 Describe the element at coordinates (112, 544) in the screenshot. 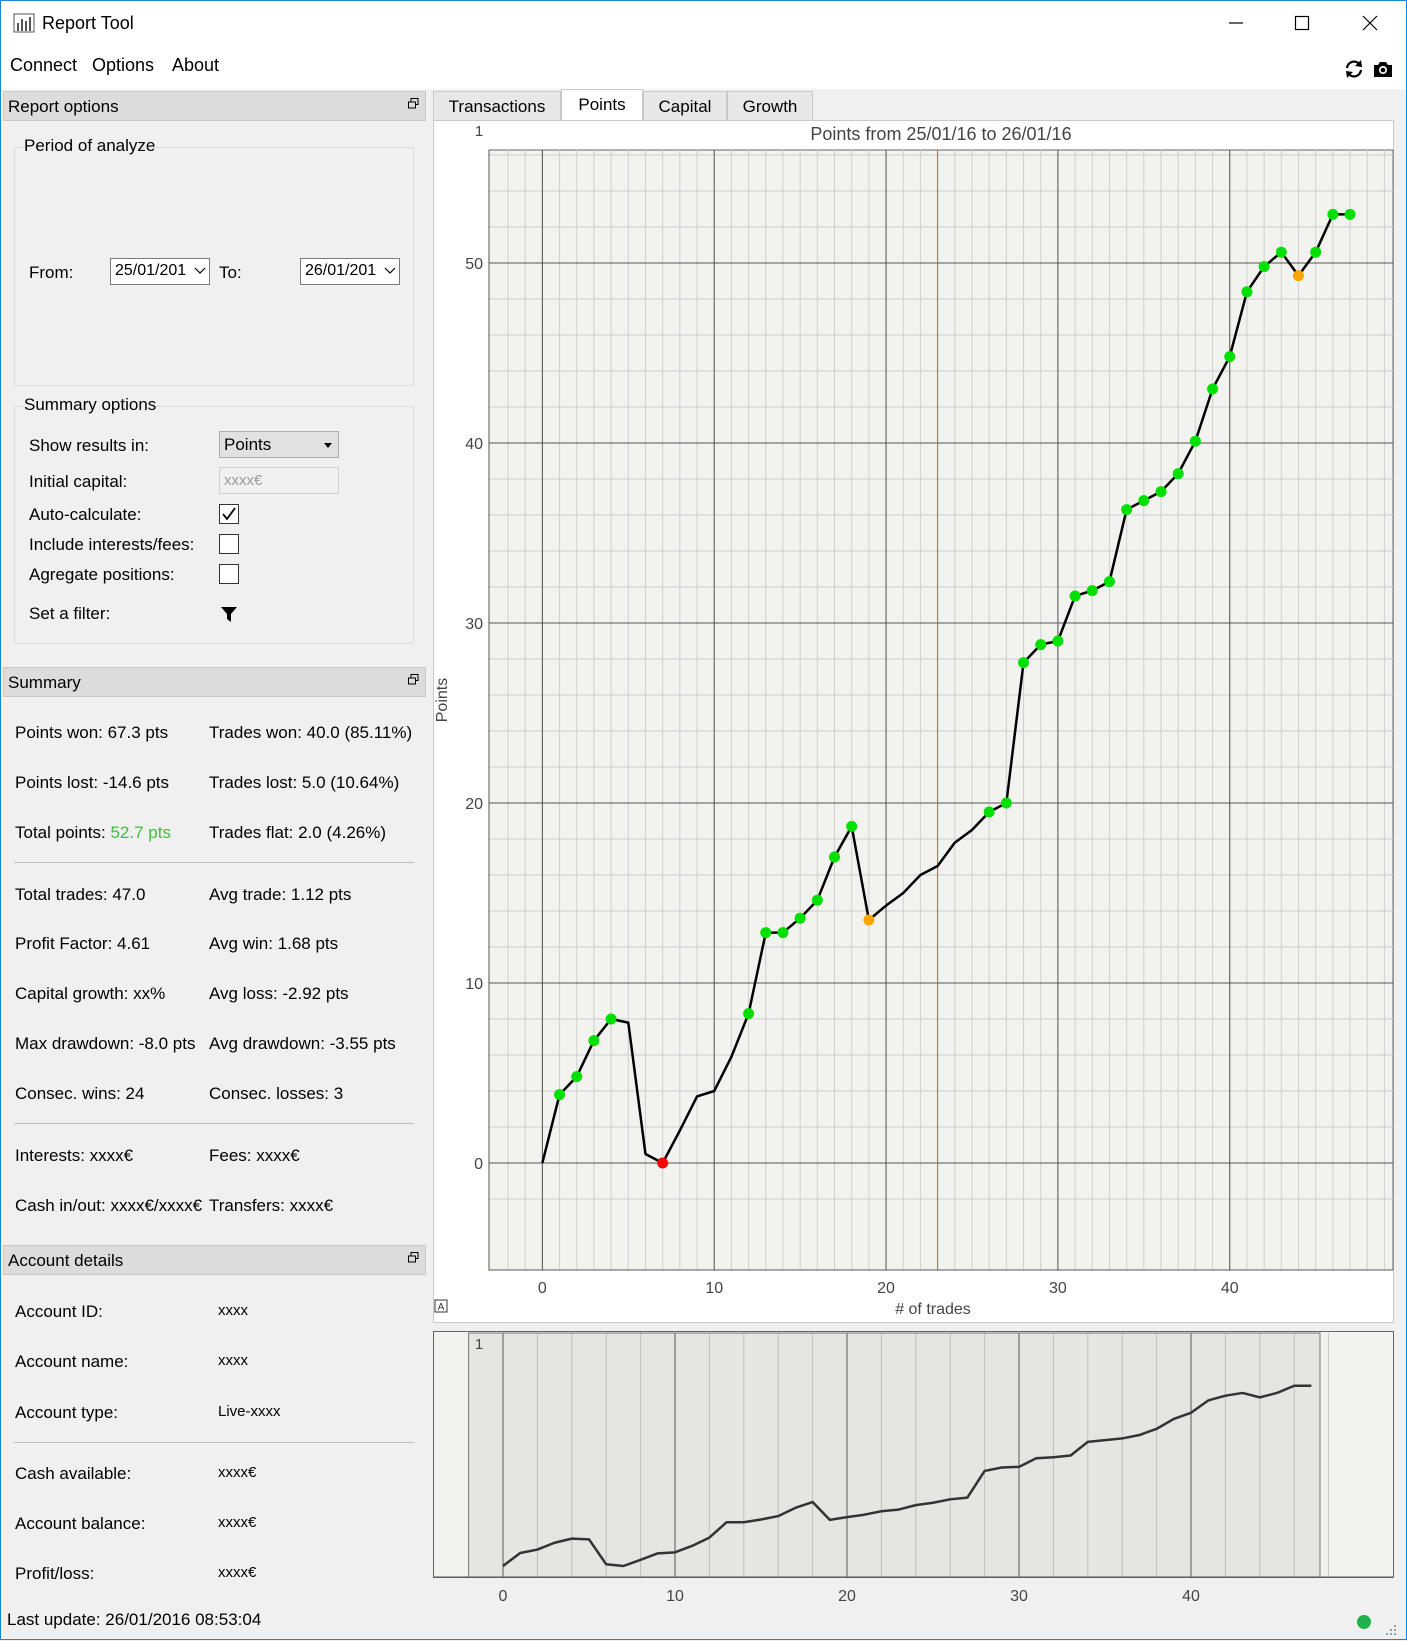

I see `include-fees-label: Include interests/fees:` at that location.